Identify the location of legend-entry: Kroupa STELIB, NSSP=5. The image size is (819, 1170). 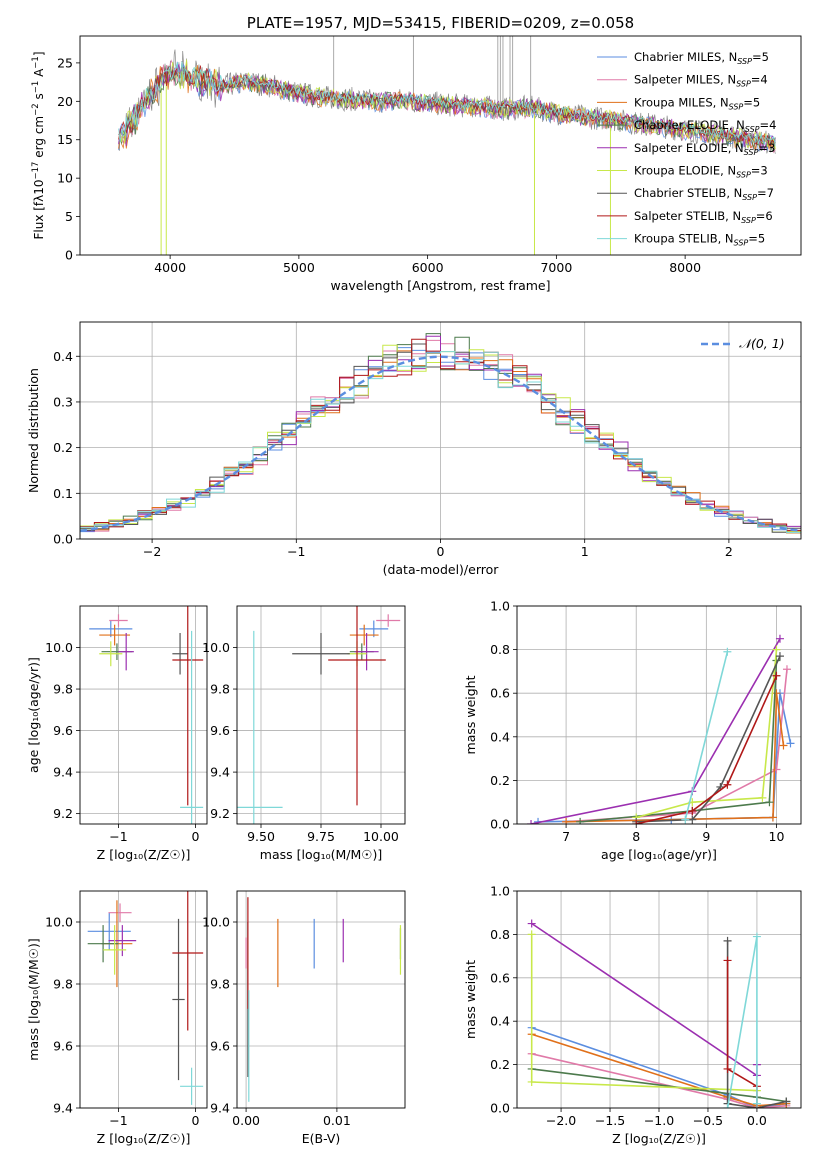
(699, 240).